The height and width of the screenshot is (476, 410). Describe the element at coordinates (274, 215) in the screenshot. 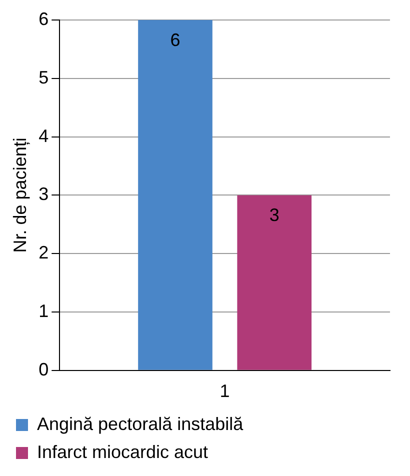

I see `data-label: 3` at that location.